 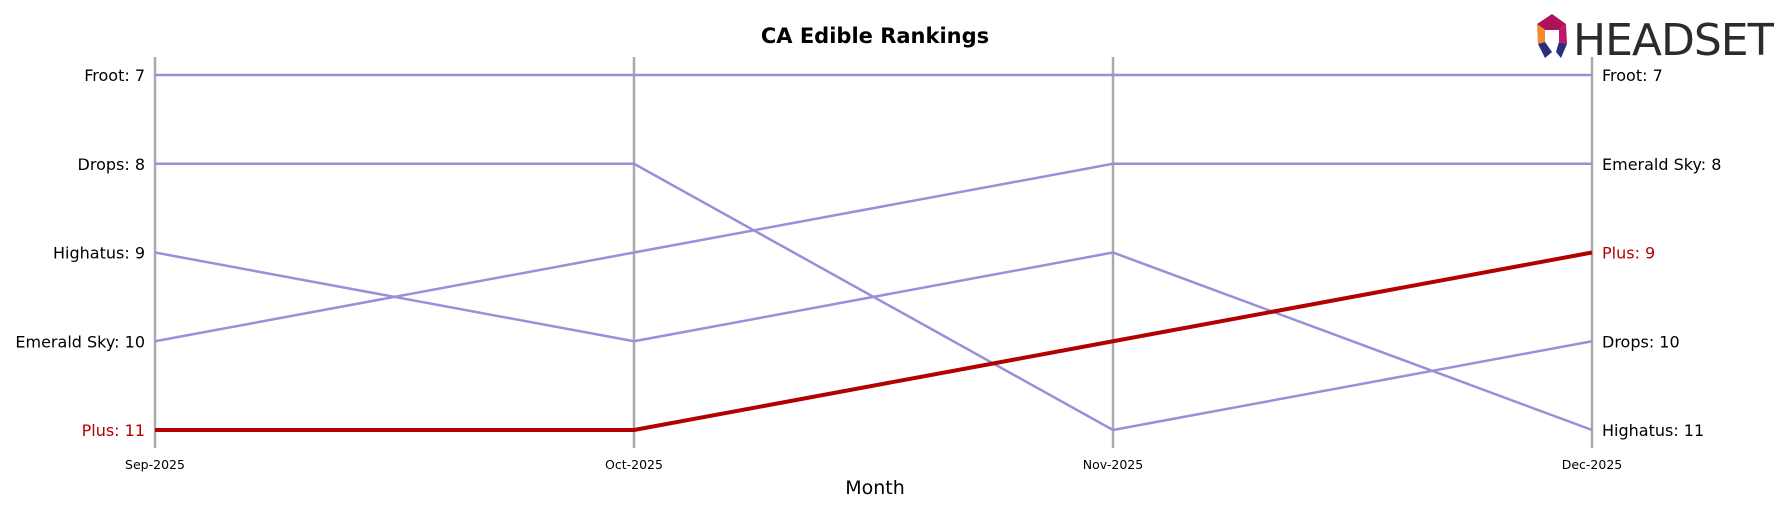 I want to click on x-tick-label: Sep-2025, so click(x=155, y=464).